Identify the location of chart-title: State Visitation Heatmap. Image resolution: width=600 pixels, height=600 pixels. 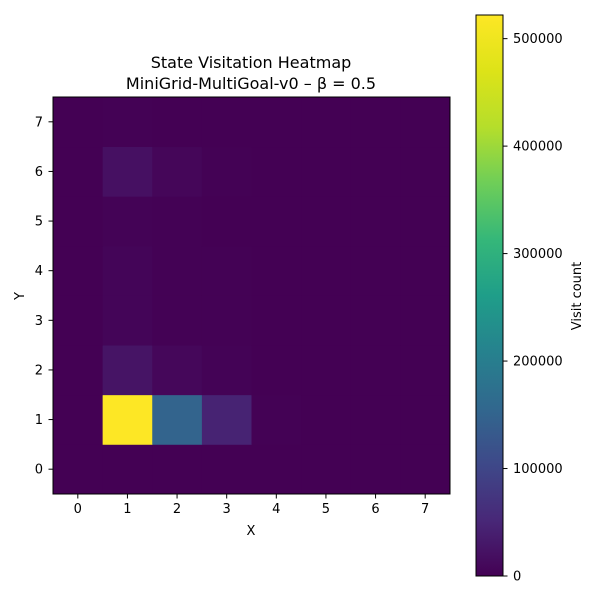
(251, 62).